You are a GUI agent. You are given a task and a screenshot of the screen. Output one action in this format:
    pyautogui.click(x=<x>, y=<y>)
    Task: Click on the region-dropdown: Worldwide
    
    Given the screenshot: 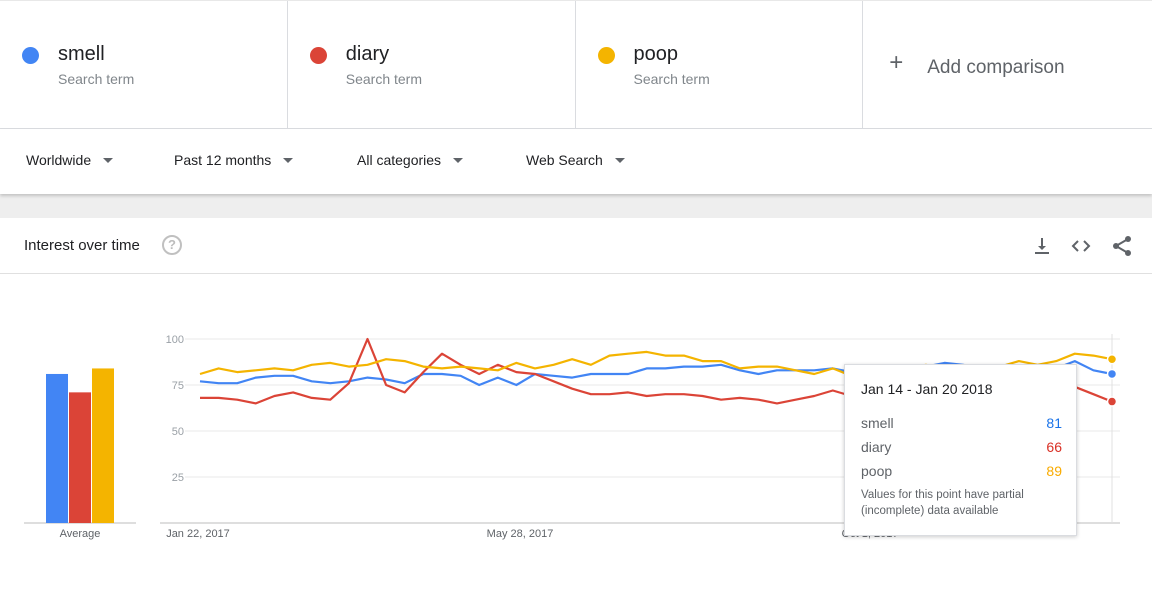 What is the action you would take?
    pyautogui.click(x=70, y=160)
    